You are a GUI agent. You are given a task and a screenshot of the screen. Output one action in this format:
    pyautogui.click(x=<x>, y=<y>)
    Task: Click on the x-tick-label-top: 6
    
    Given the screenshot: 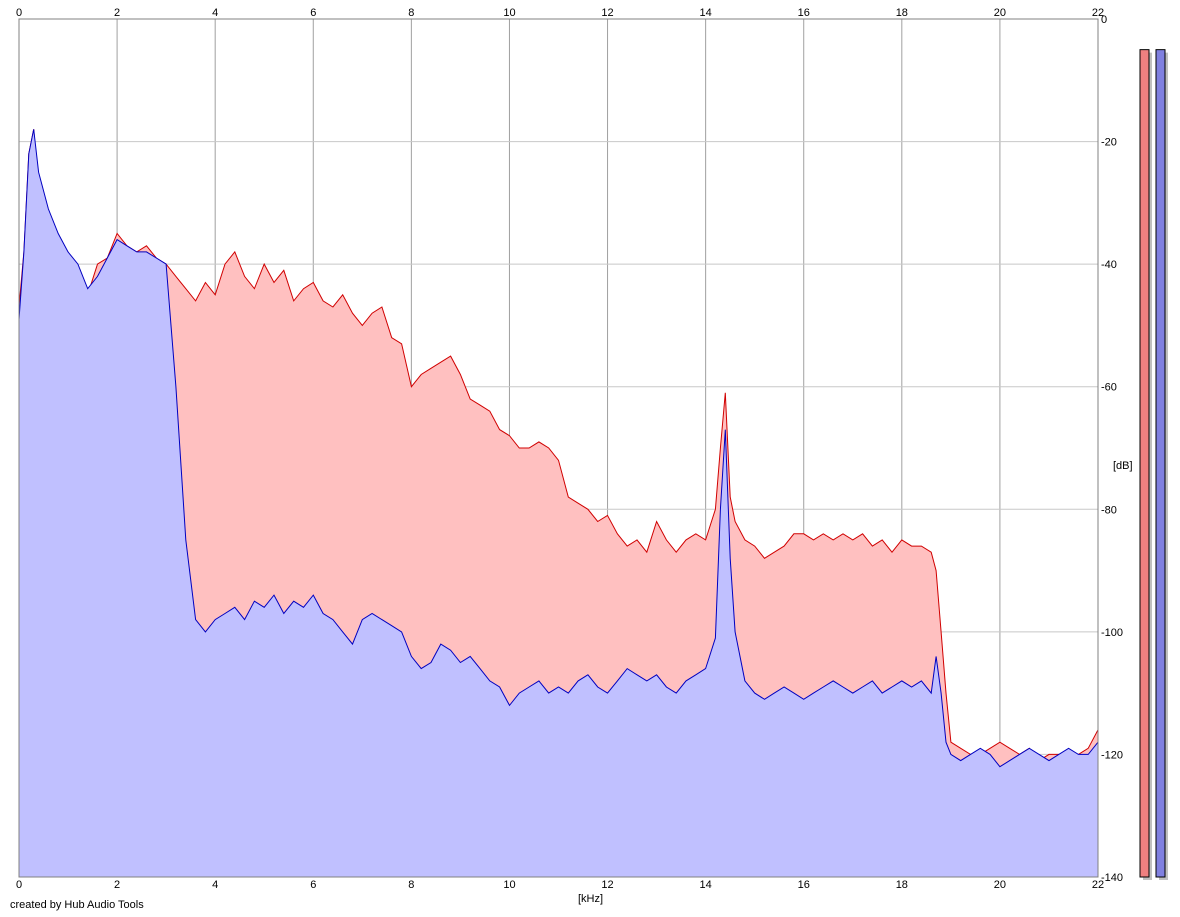 What is the action you would take?
    pyautogui.click(x=313, y=13)
    